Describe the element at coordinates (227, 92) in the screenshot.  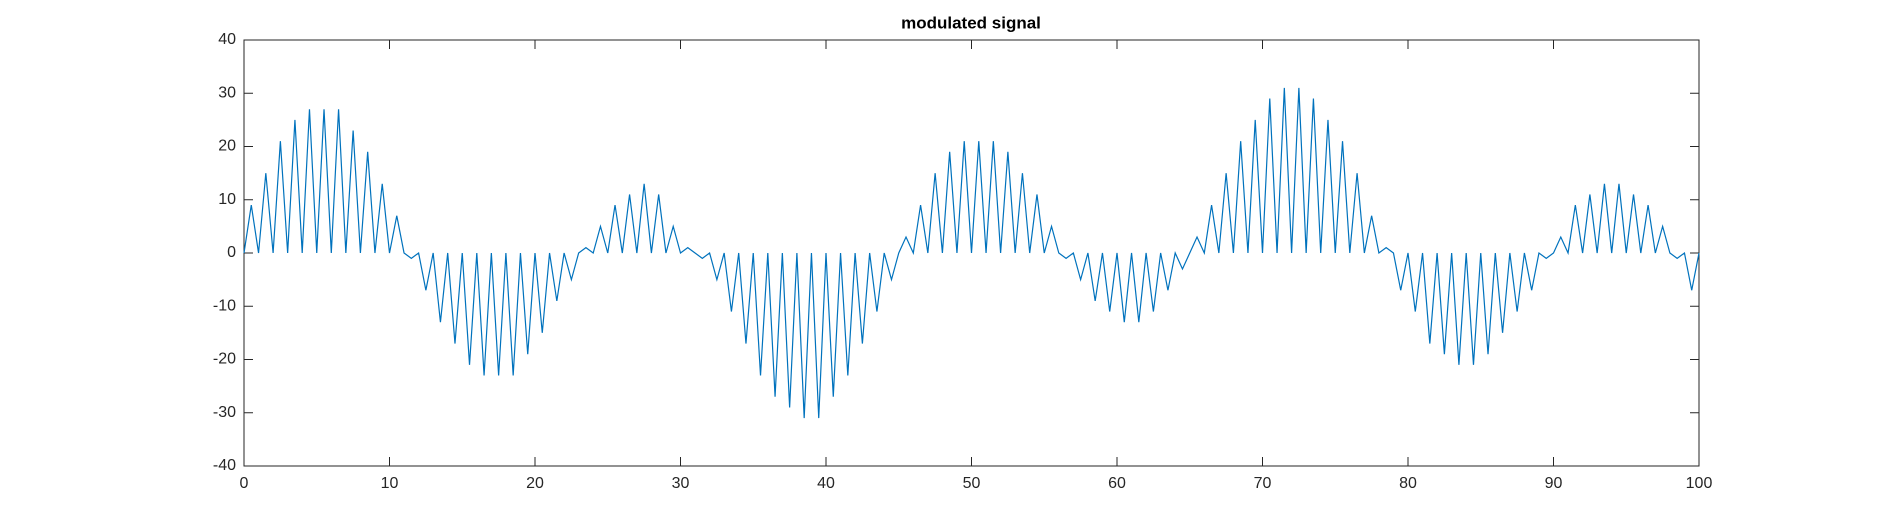
I see `y-tick-label: 30` at that location.